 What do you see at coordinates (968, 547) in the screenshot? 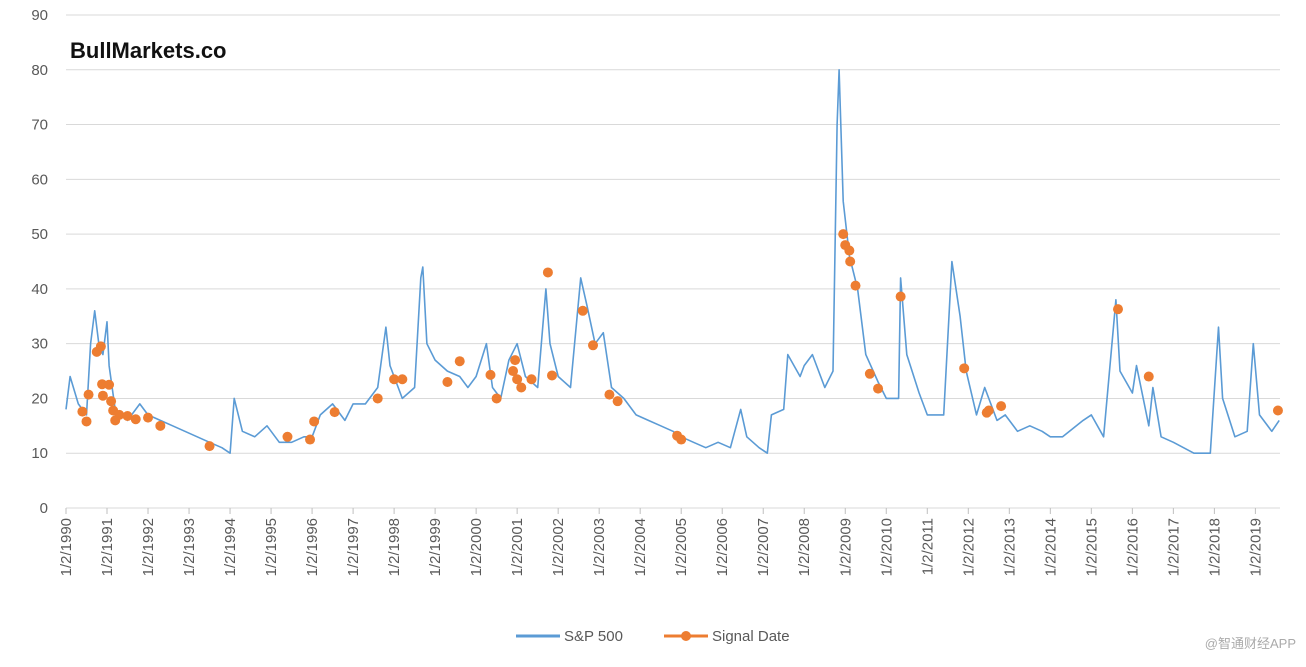
I see `x-tick-label: 1/2/2012` at bounding box center [968, 547].